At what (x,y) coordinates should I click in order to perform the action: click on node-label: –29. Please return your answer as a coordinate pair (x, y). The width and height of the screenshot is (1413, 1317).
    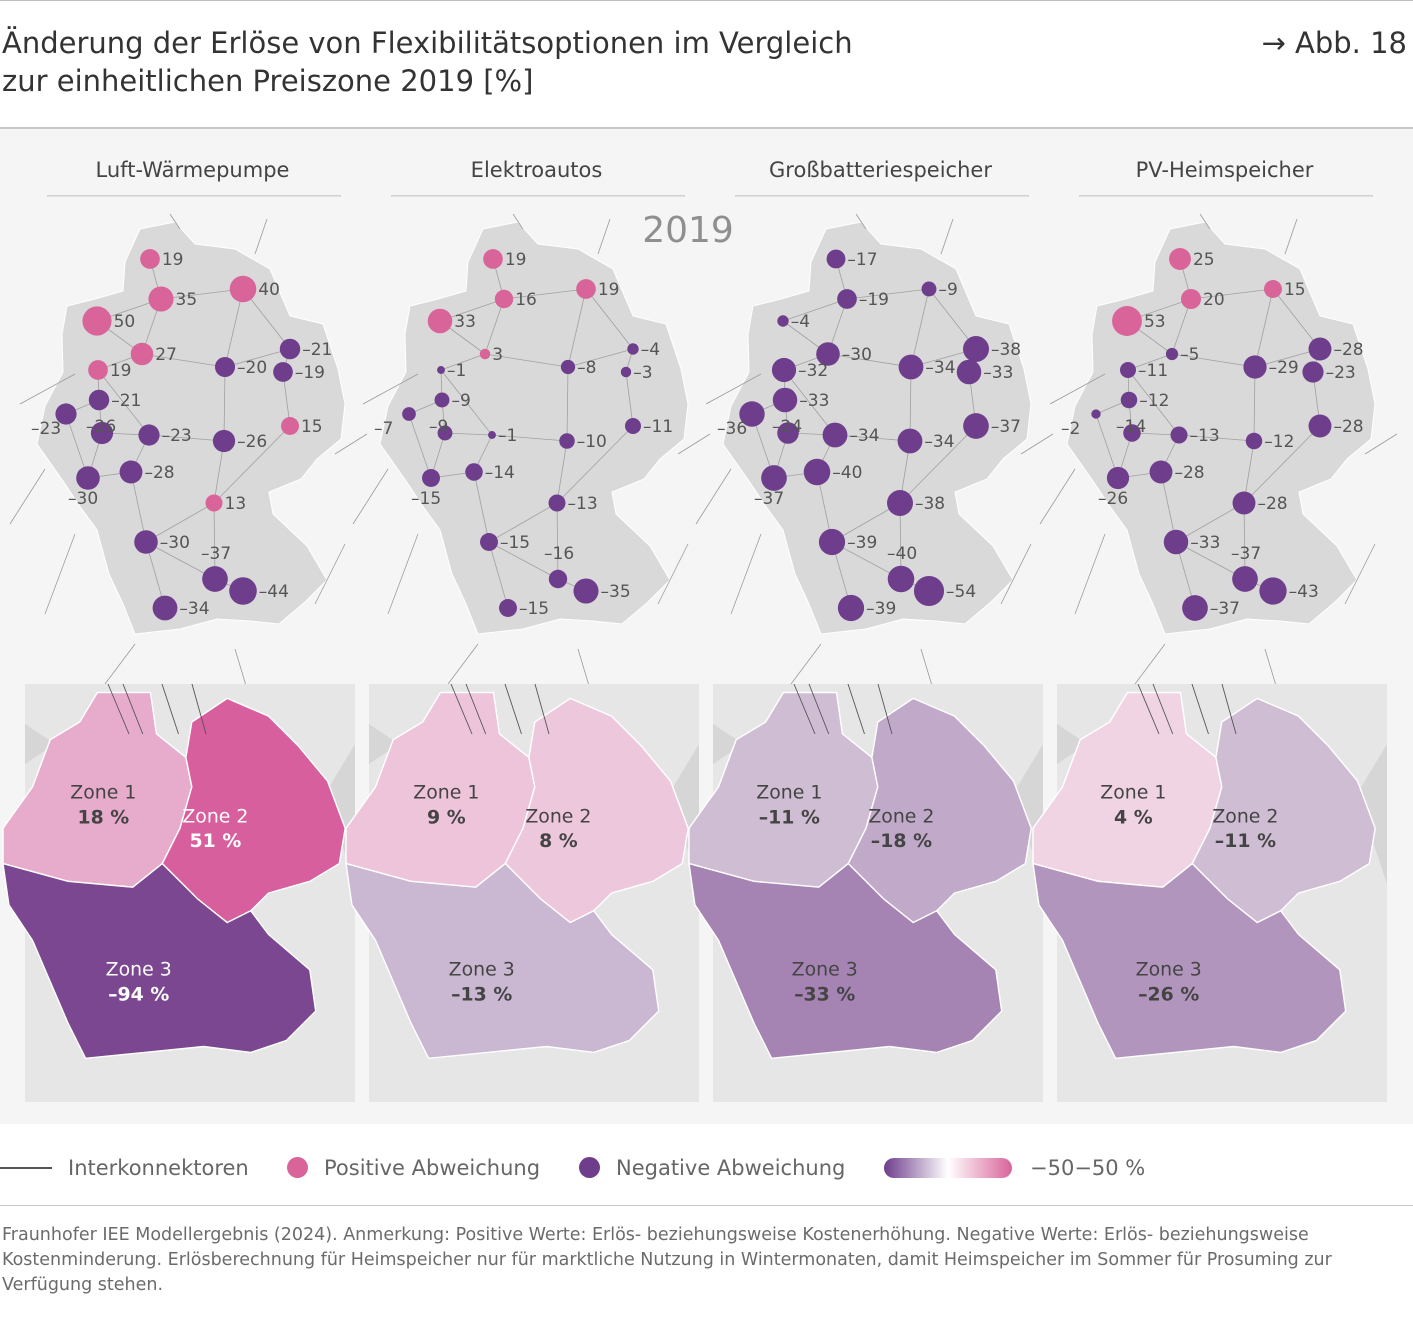
    Looking at the image, I should click on (1284, 368).